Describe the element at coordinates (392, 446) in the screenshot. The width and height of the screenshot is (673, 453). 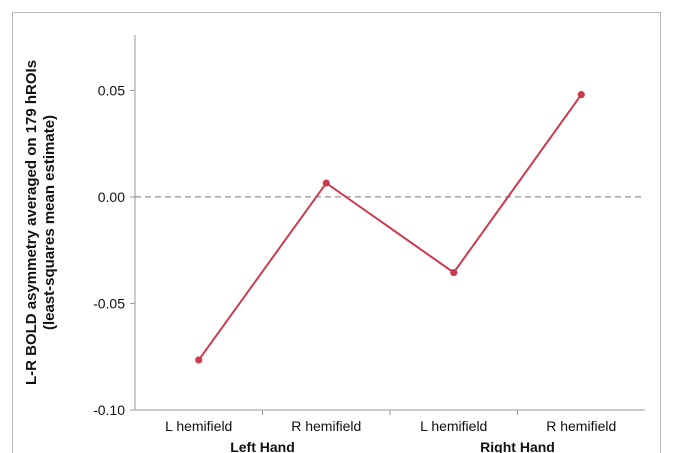
I see `x-group-labels: Left Hand Right Hand` at that location.